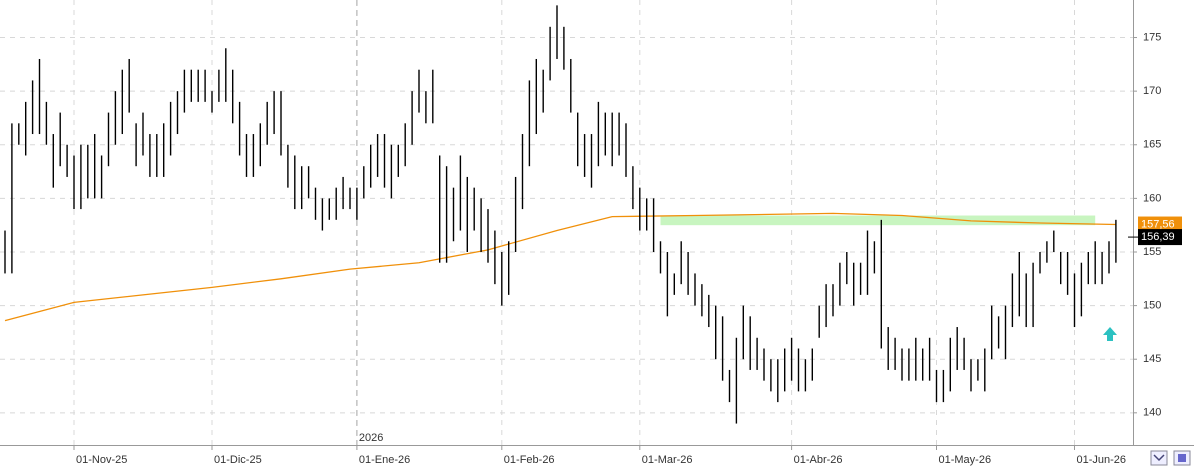 Image resolution: width=1194 pixels, height=468 pixels. I want to click on last-price-tag, so click(1160, 237).